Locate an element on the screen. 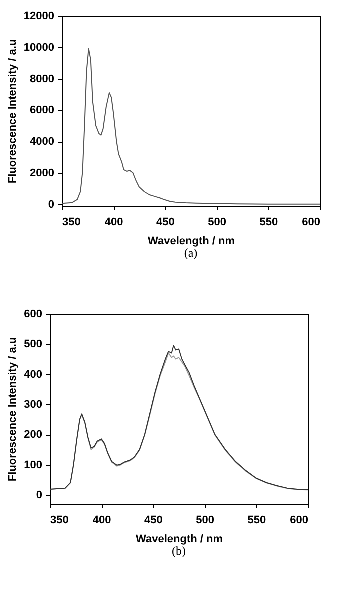 The image size is (361, 596). y-tick-label: 300 is located at coordinates (33, 404).